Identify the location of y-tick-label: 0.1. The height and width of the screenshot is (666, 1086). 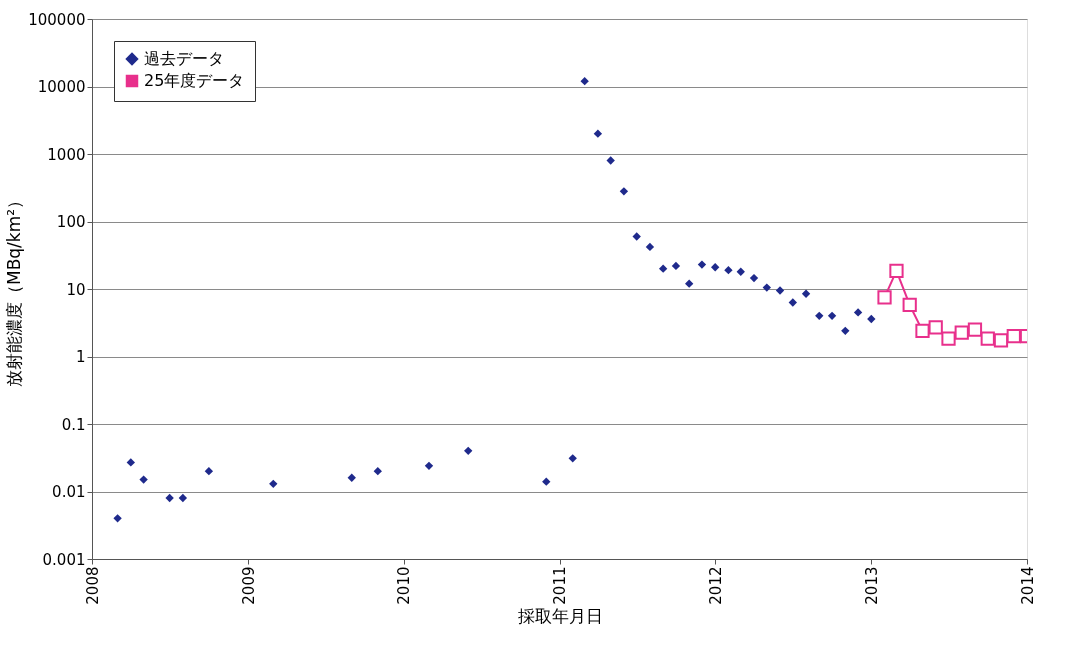
(73, 424).